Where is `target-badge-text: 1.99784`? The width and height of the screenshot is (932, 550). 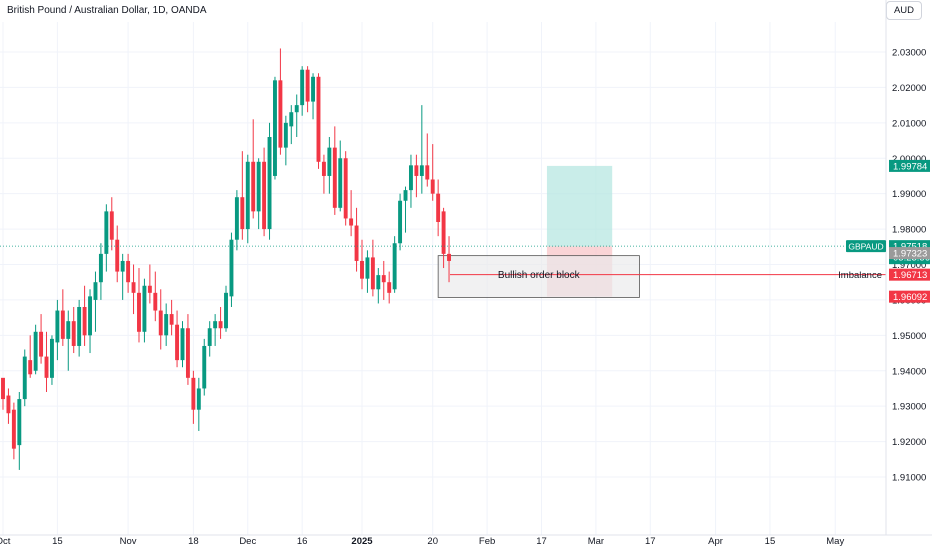
target-badge-text: 1.99784 is located at coordinates (910, 166).